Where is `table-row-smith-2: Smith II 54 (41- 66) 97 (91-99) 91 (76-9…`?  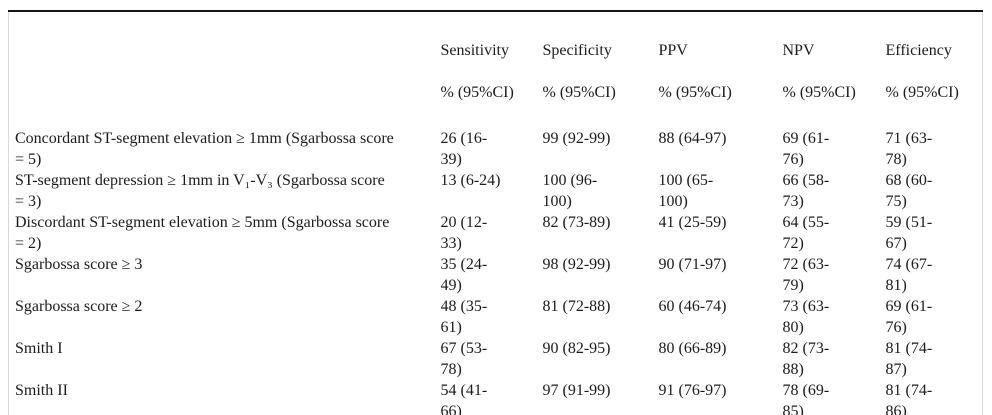 table-row-smith-2: Smith II 54 (41- 66) 97 (91-99) 91 (76-9… is located at coordinates (496, 397).